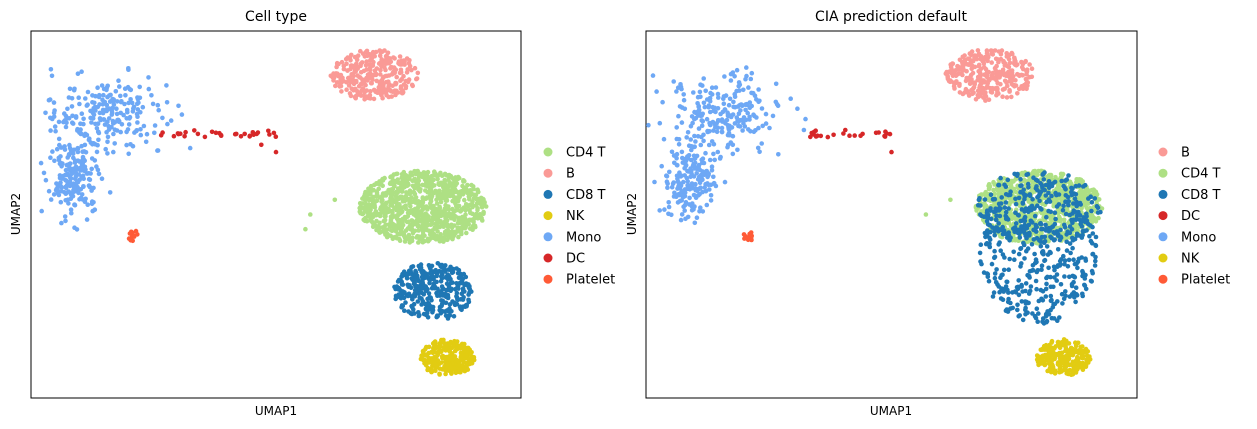  What do you see at coordinates (564, 259) in the screenshot?
I see `legend-item: DC` at bounding box center [564, 259].